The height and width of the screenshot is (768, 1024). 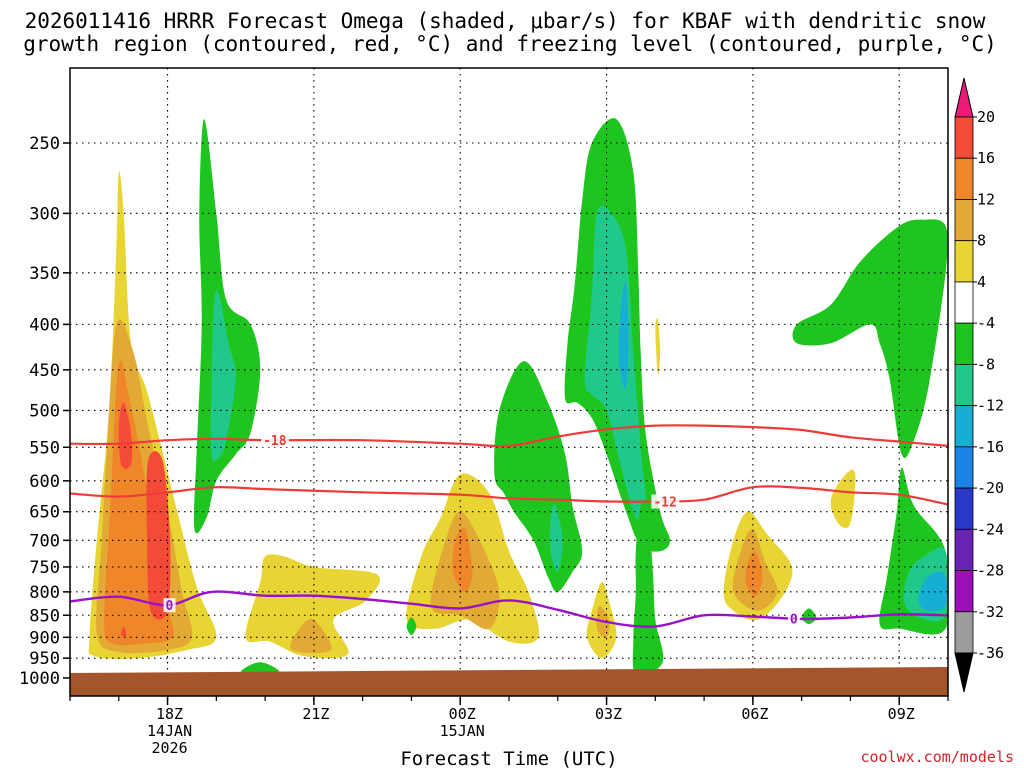 I want to click on ytick-label-950: 950, so click(x=44, y=659).